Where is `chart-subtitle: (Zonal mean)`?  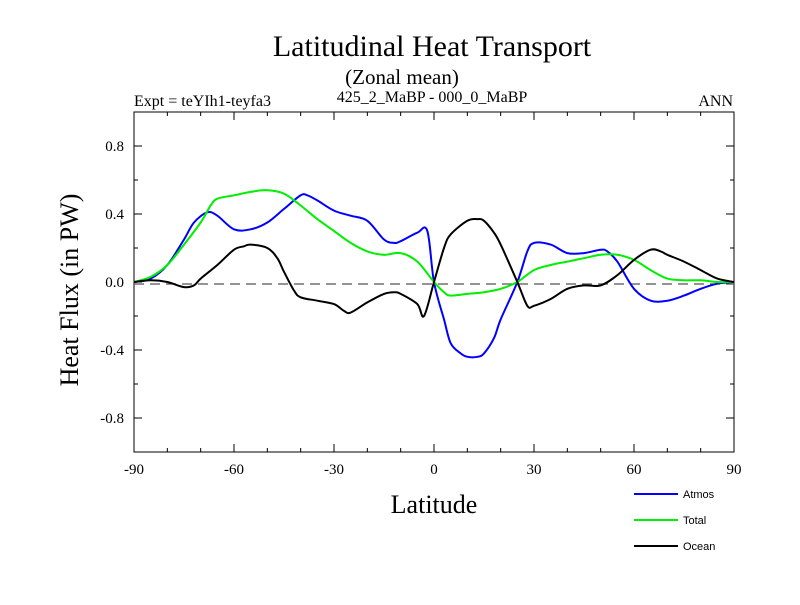
chart-subtitle: (Zonal mean) is located at coordinates (402, 77).